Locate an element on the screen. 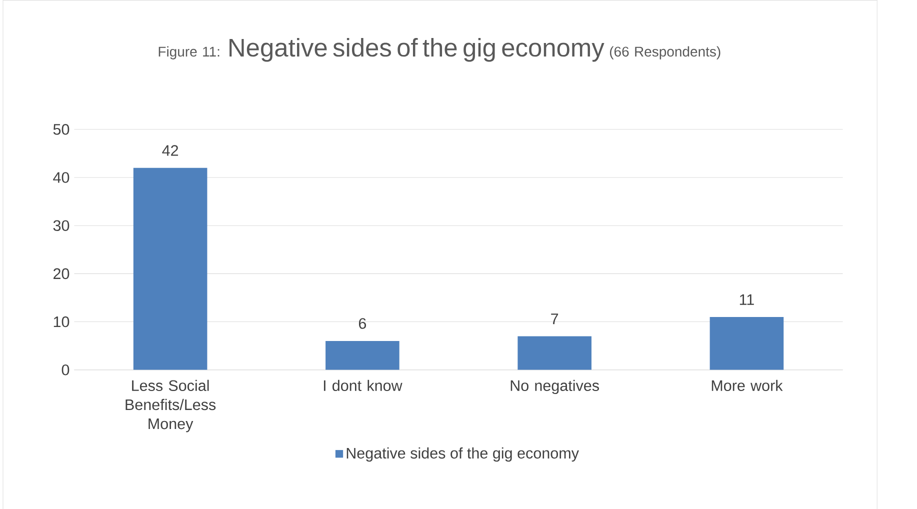 The width and height of the screenshot is (917, 509). chart-title: Negative sides of the gig economy is located at coordinates (417, 50).